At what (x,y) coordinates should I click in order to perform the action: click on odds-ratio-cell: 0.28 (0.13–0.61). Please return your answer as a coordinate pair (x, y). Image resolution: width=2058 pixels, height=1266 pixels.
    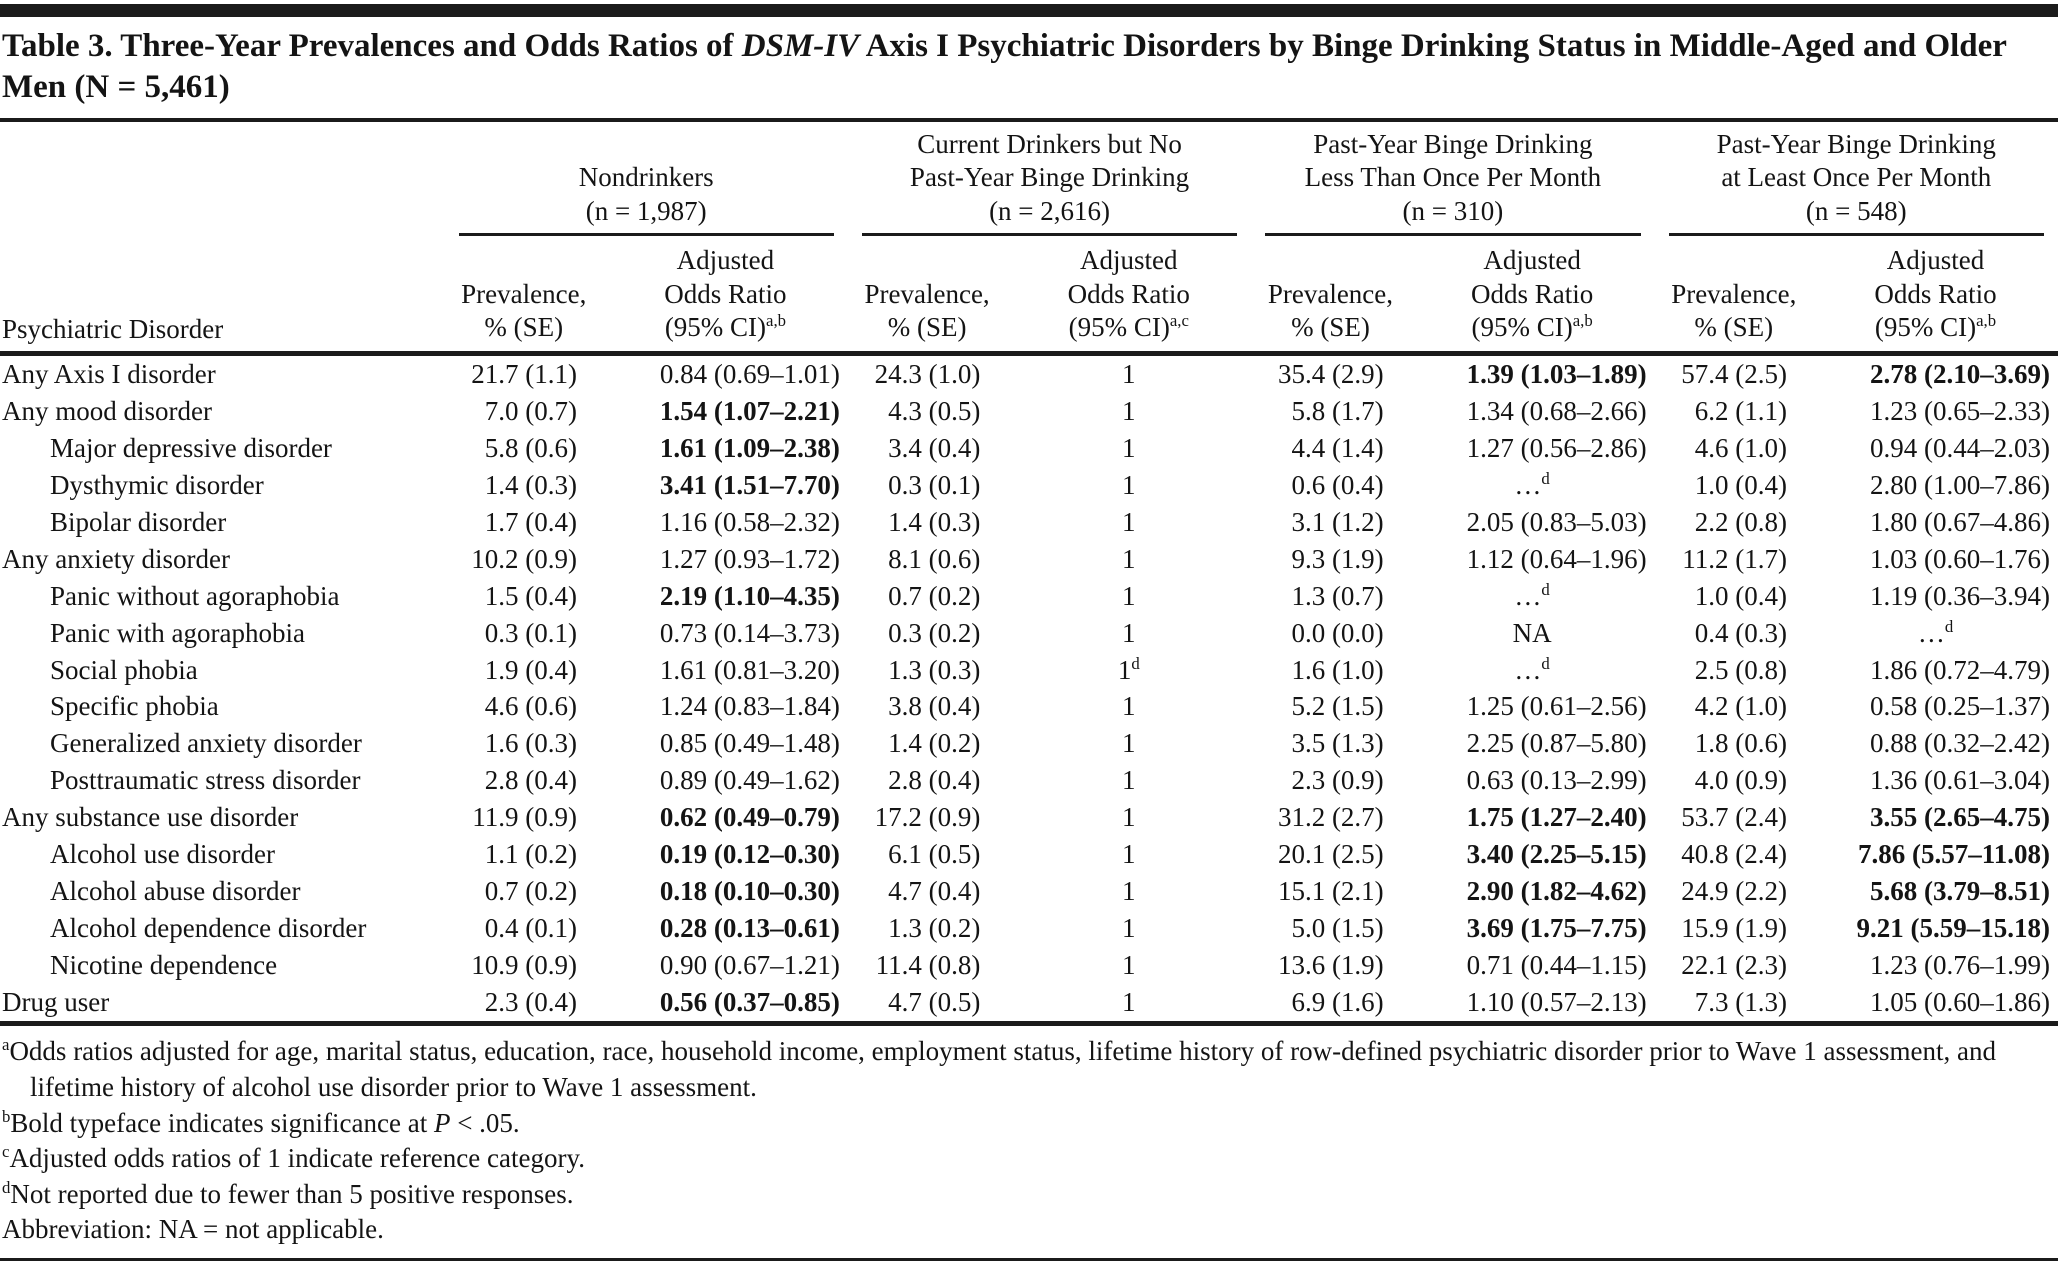
    Looking at the image, I should click on (749, 928).